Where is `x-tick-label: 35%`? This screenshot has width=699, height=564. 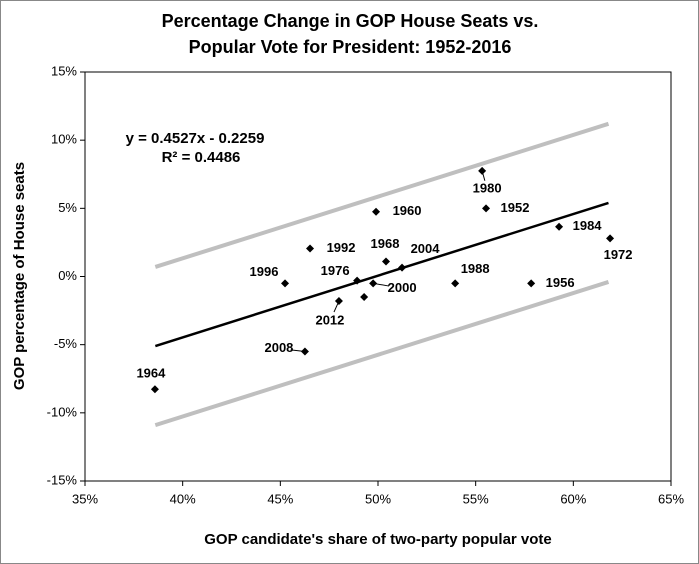 x-tick-label: 35% is located at coordinates (85, 498).